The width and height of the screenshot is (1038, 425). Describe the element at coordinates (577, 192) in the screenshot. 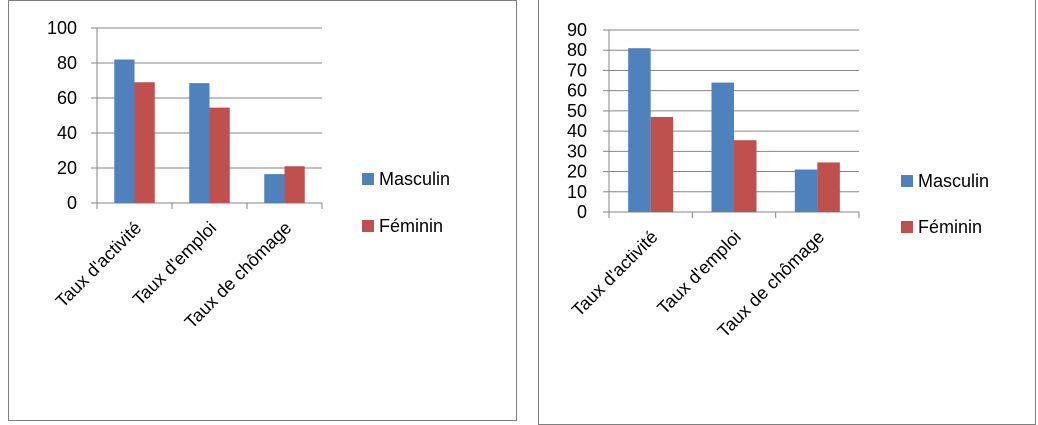

I see `y-tick-label: 10` at that location.